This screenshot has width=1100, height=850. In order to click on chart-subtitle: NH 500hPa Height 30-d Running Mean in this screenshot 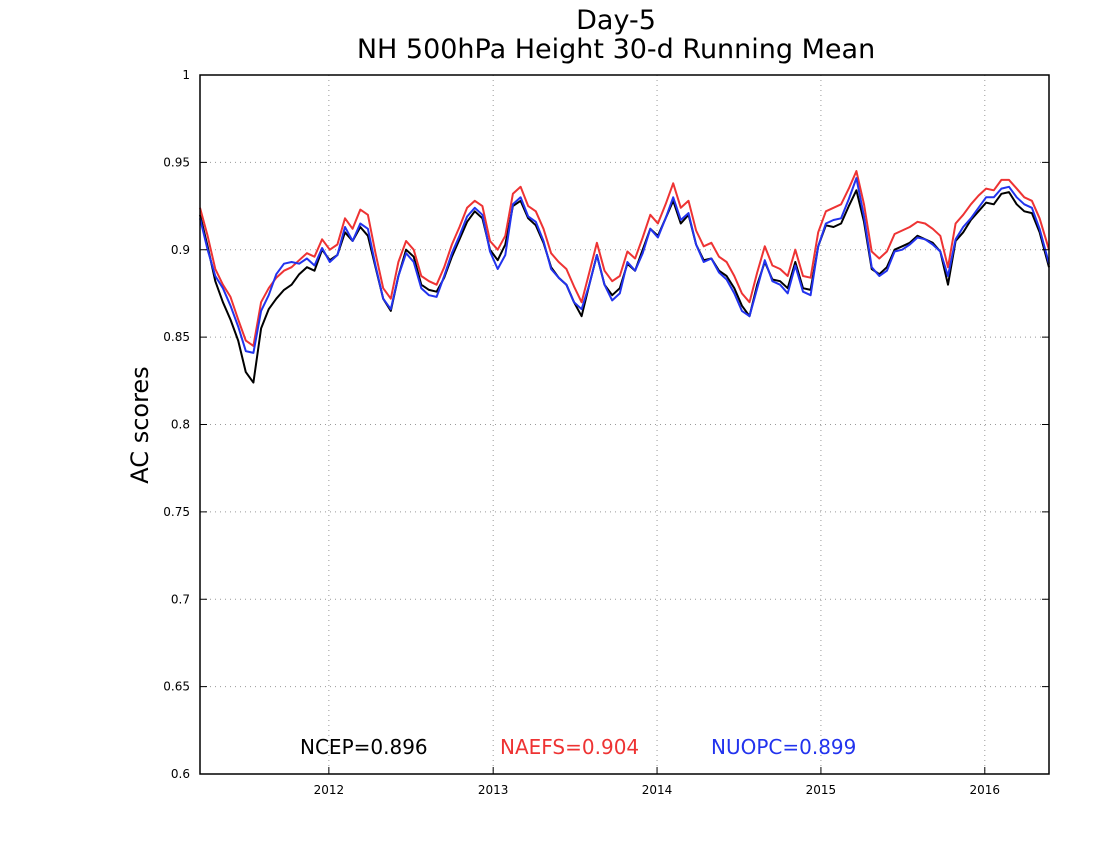, I will do `click(616, 49)`.